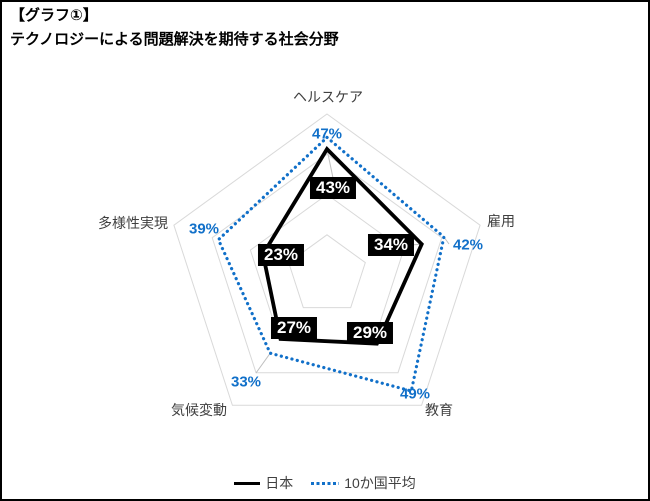 The image size is (650, 501). What do you see at coordinates (174, 39) in the screenshot?
I see `chart-title-line2: テクノロジーによる問題解決を期待する社会分野` at bounding box center [174, 39].